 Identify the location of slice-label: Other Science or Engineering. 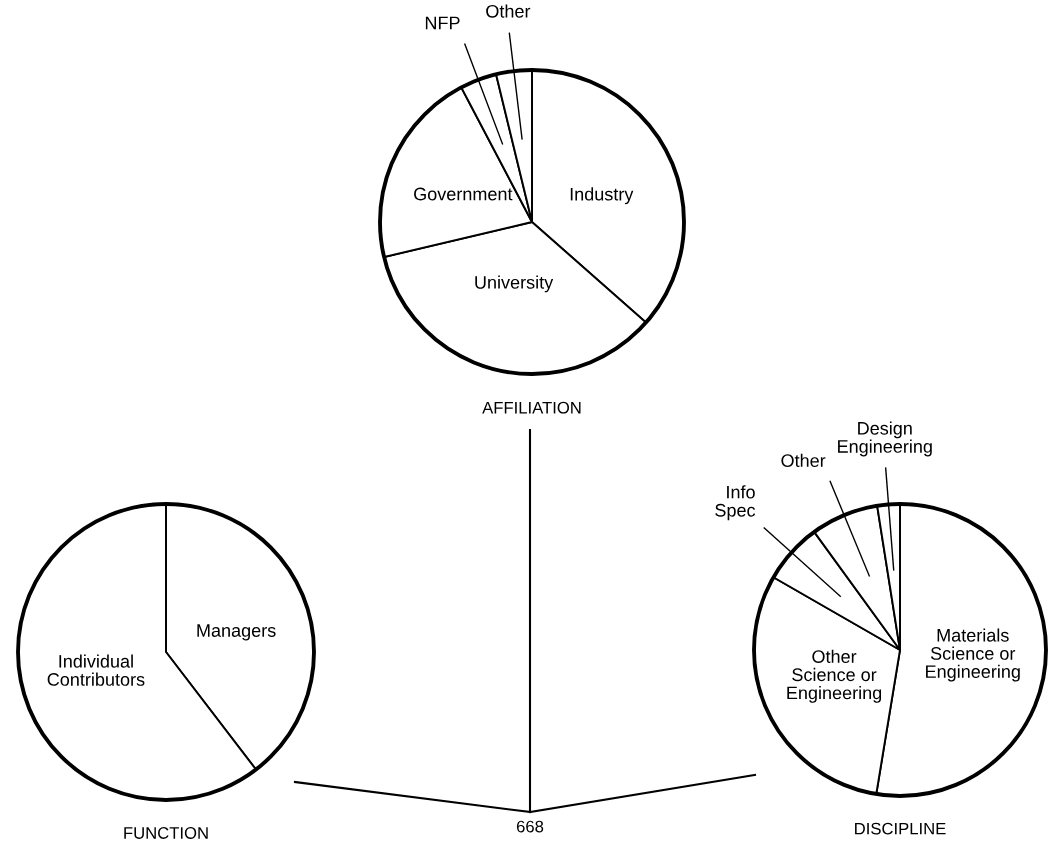
(834, 676).